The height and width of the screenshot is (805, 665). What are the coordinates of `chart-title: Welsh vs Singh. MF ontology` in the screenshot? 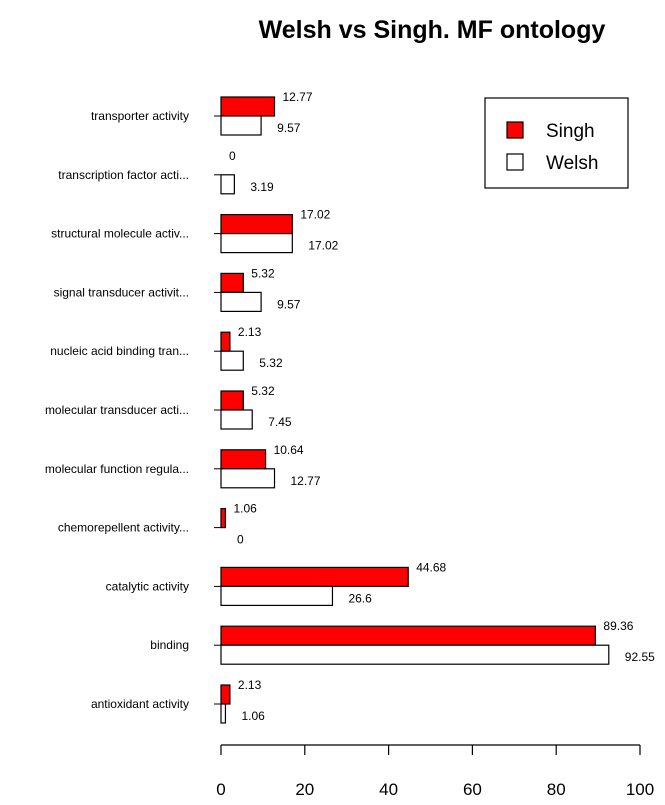 It's located at (432, 30).